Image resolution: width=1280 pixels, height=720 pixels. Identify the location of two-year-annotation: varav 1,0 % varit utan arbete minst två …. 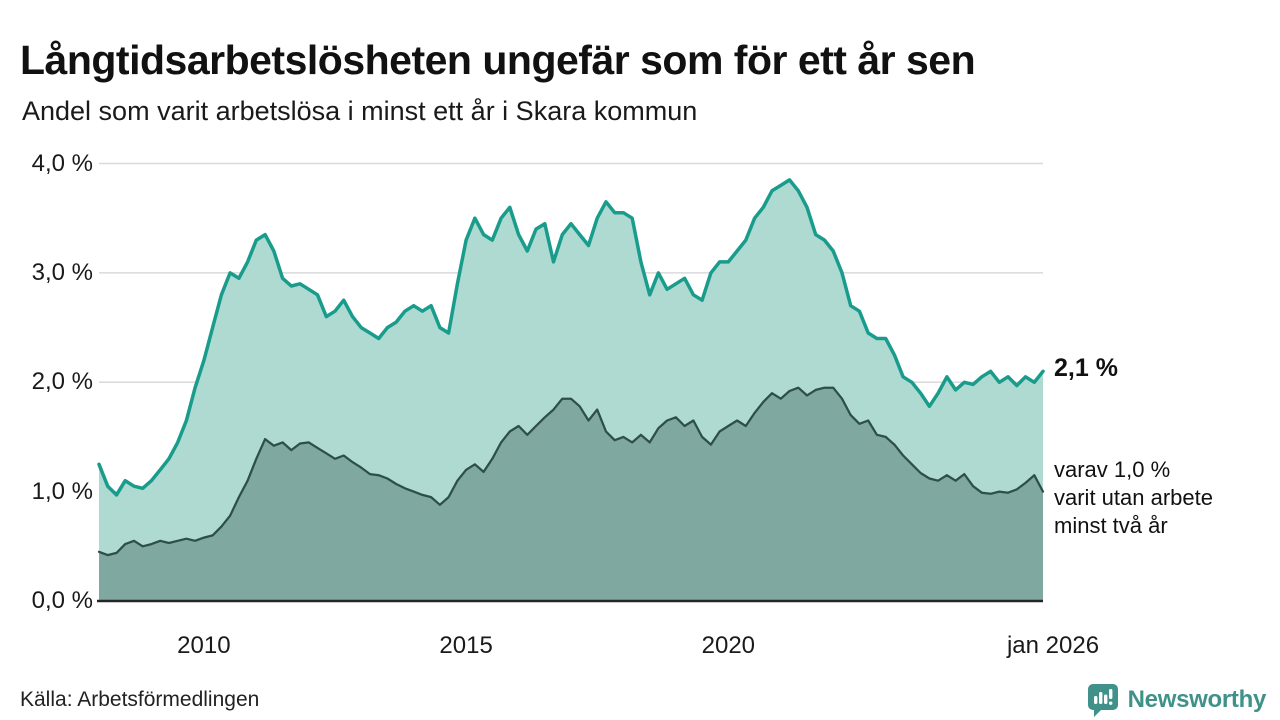
(1133, 498).